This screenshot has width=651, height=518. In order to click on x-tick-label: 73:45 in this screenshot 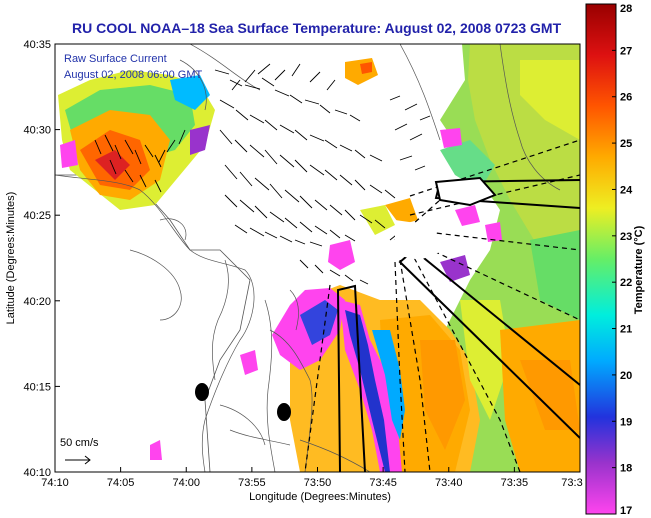, I will do `click(383, 483)`.